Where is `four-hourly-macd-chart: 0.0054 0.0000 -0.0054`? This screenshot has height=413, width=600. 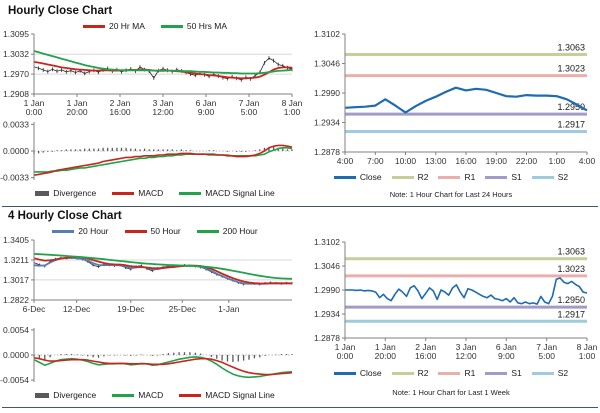 four-hourly-macd-chart: 0.0054 0.0000 -0.0054 is located at coordinates (146, 355).